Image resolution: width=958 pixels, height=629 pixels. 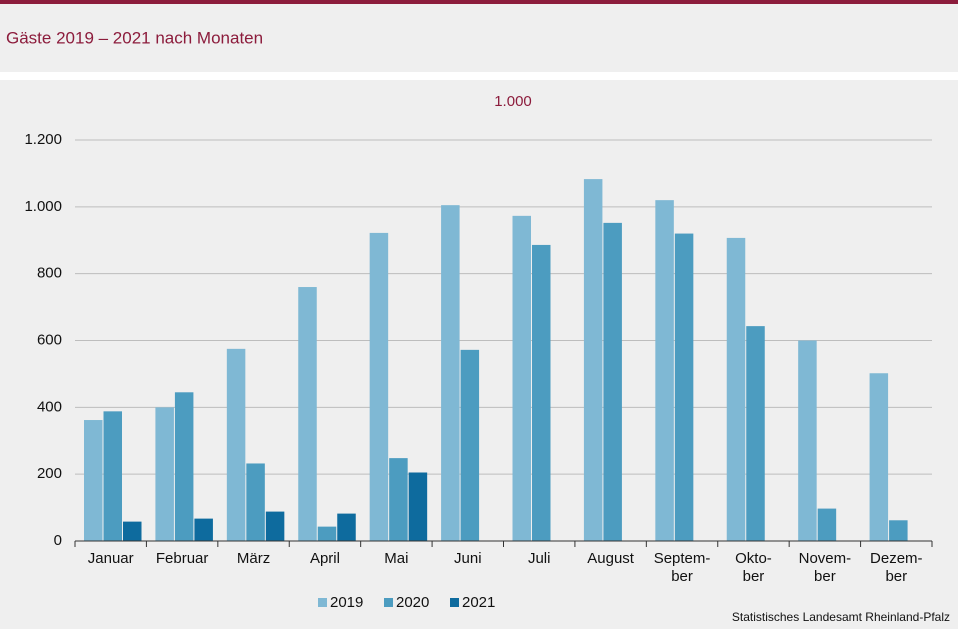 I want to click on y-tick-label: 800, so click(x=49, y=273).